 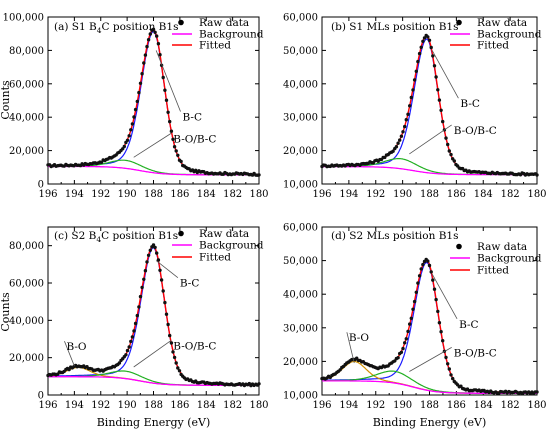 I want to click on panel-d-title: (d) S2 MLs position B1s, so click(x=395, y=236).